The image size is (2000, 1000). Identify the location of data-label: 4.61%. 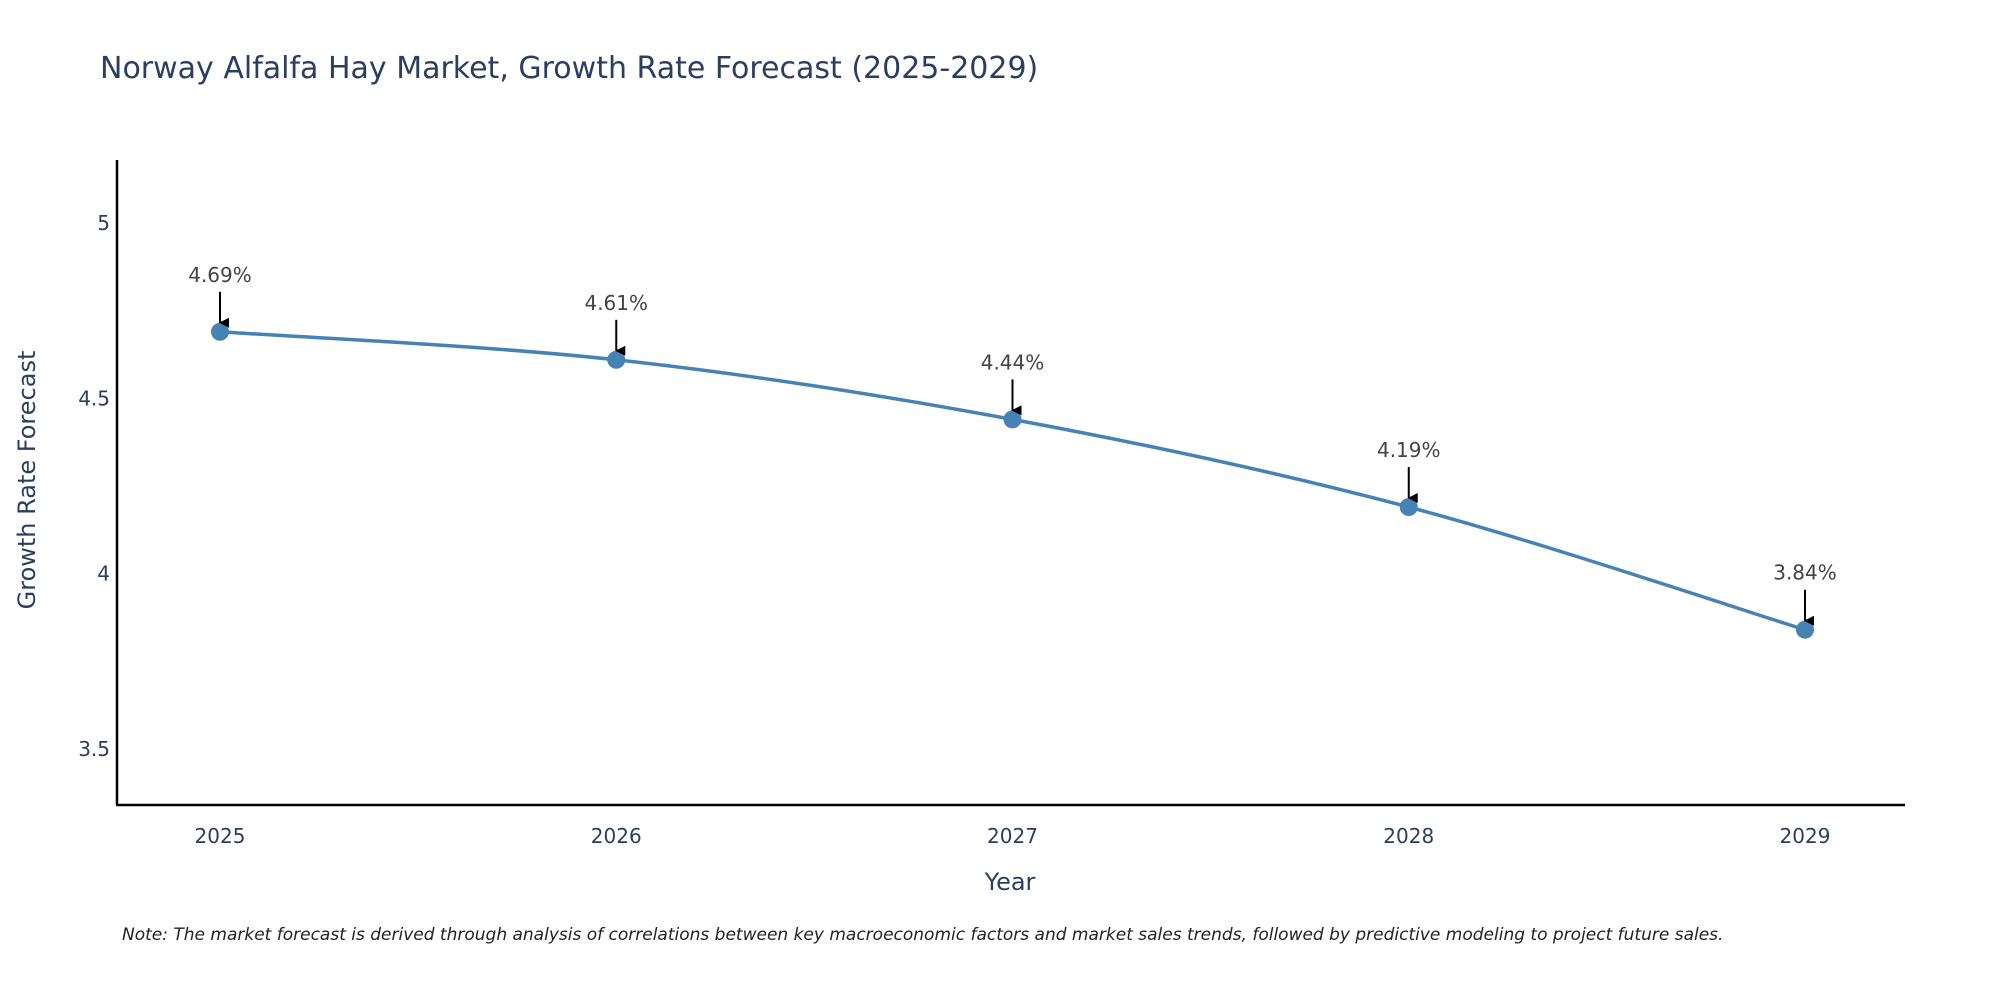
(616, 303).